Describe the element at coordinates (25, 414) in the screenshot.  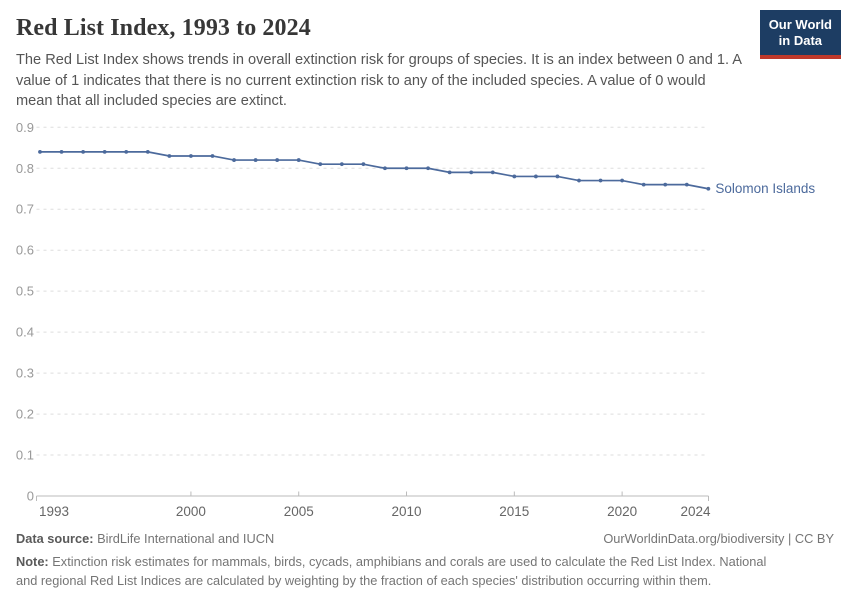
I see `y-tick-label: 0.2` at that location.